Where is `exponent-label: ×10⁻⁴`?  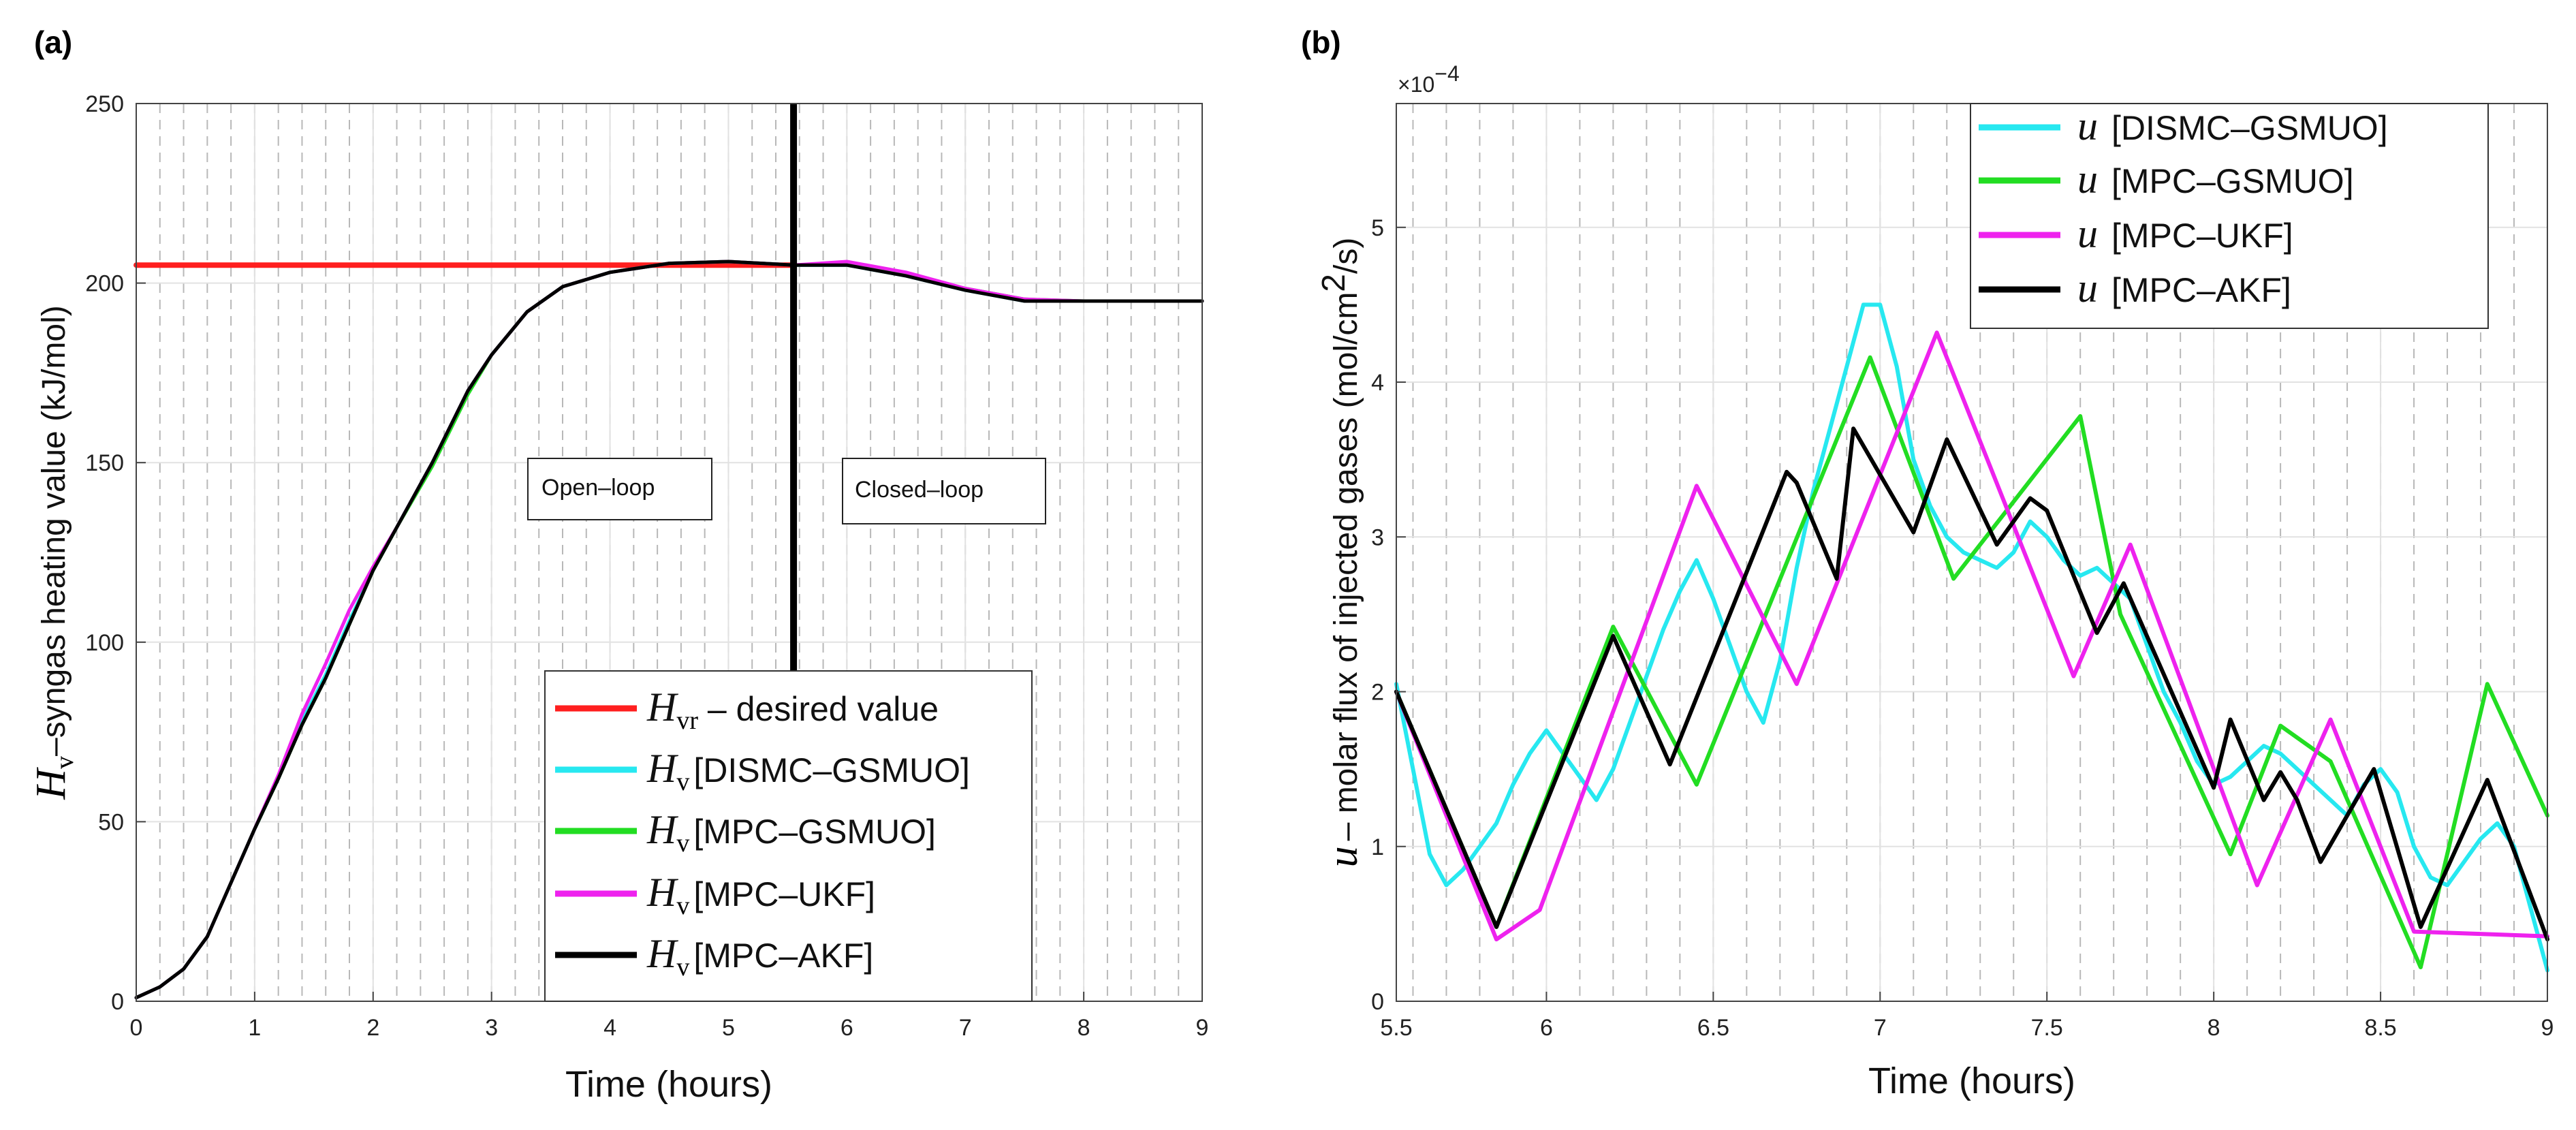 exponent-label: ×10⁻⁴ is located at coordinates (1429, 79).